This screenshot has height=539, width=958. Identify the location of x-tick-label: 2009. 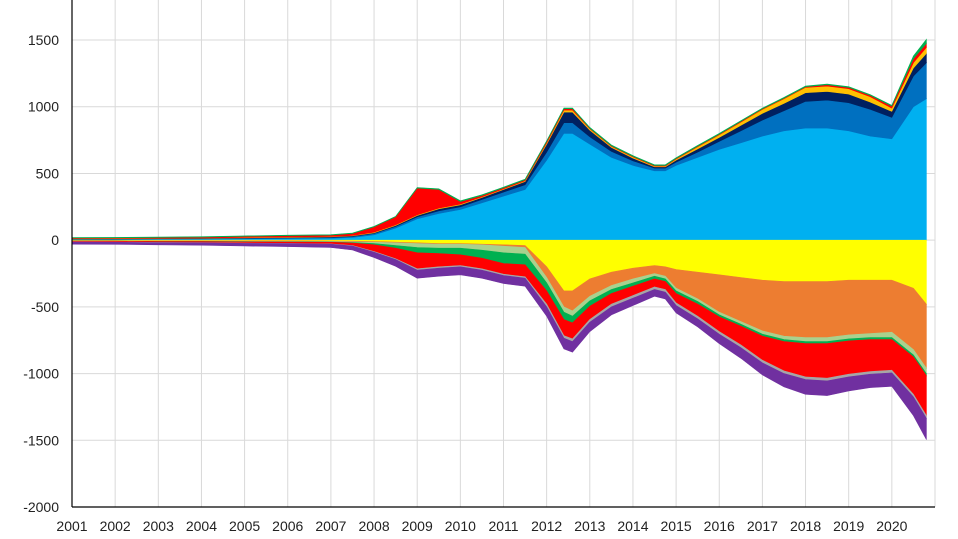
(417, 526).